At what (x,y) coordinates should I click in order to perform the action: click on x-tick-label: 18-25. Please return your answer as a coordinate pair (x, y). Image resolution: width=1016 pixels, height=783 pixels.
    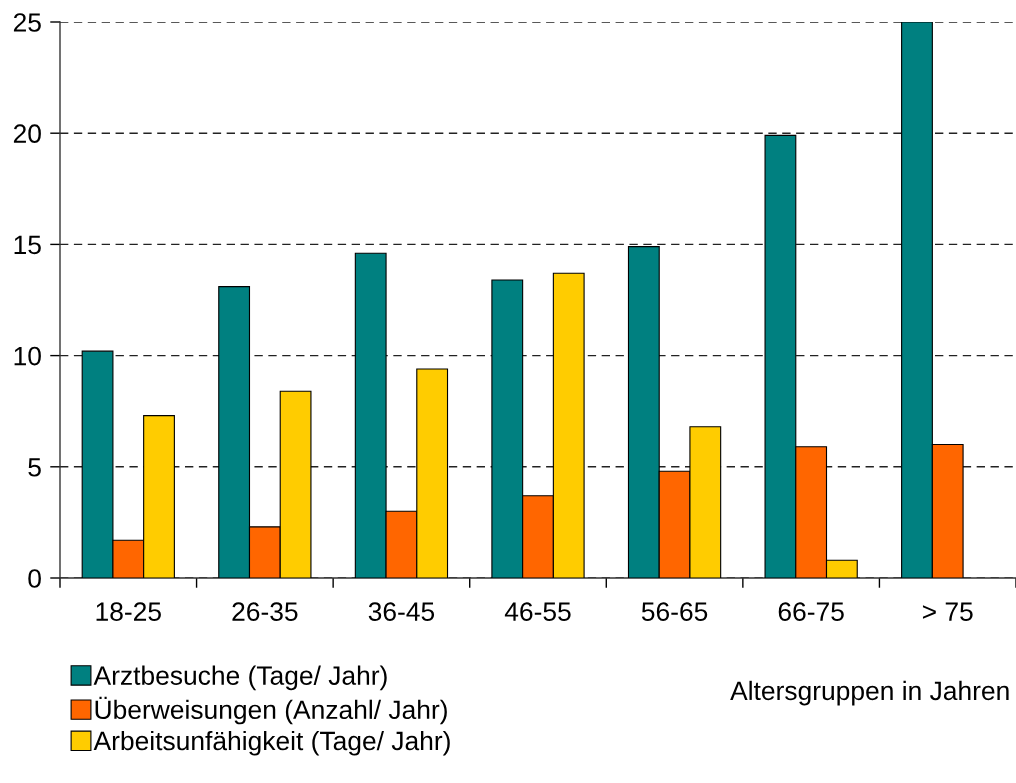
    Looking at the image, I should click on (128, 611).